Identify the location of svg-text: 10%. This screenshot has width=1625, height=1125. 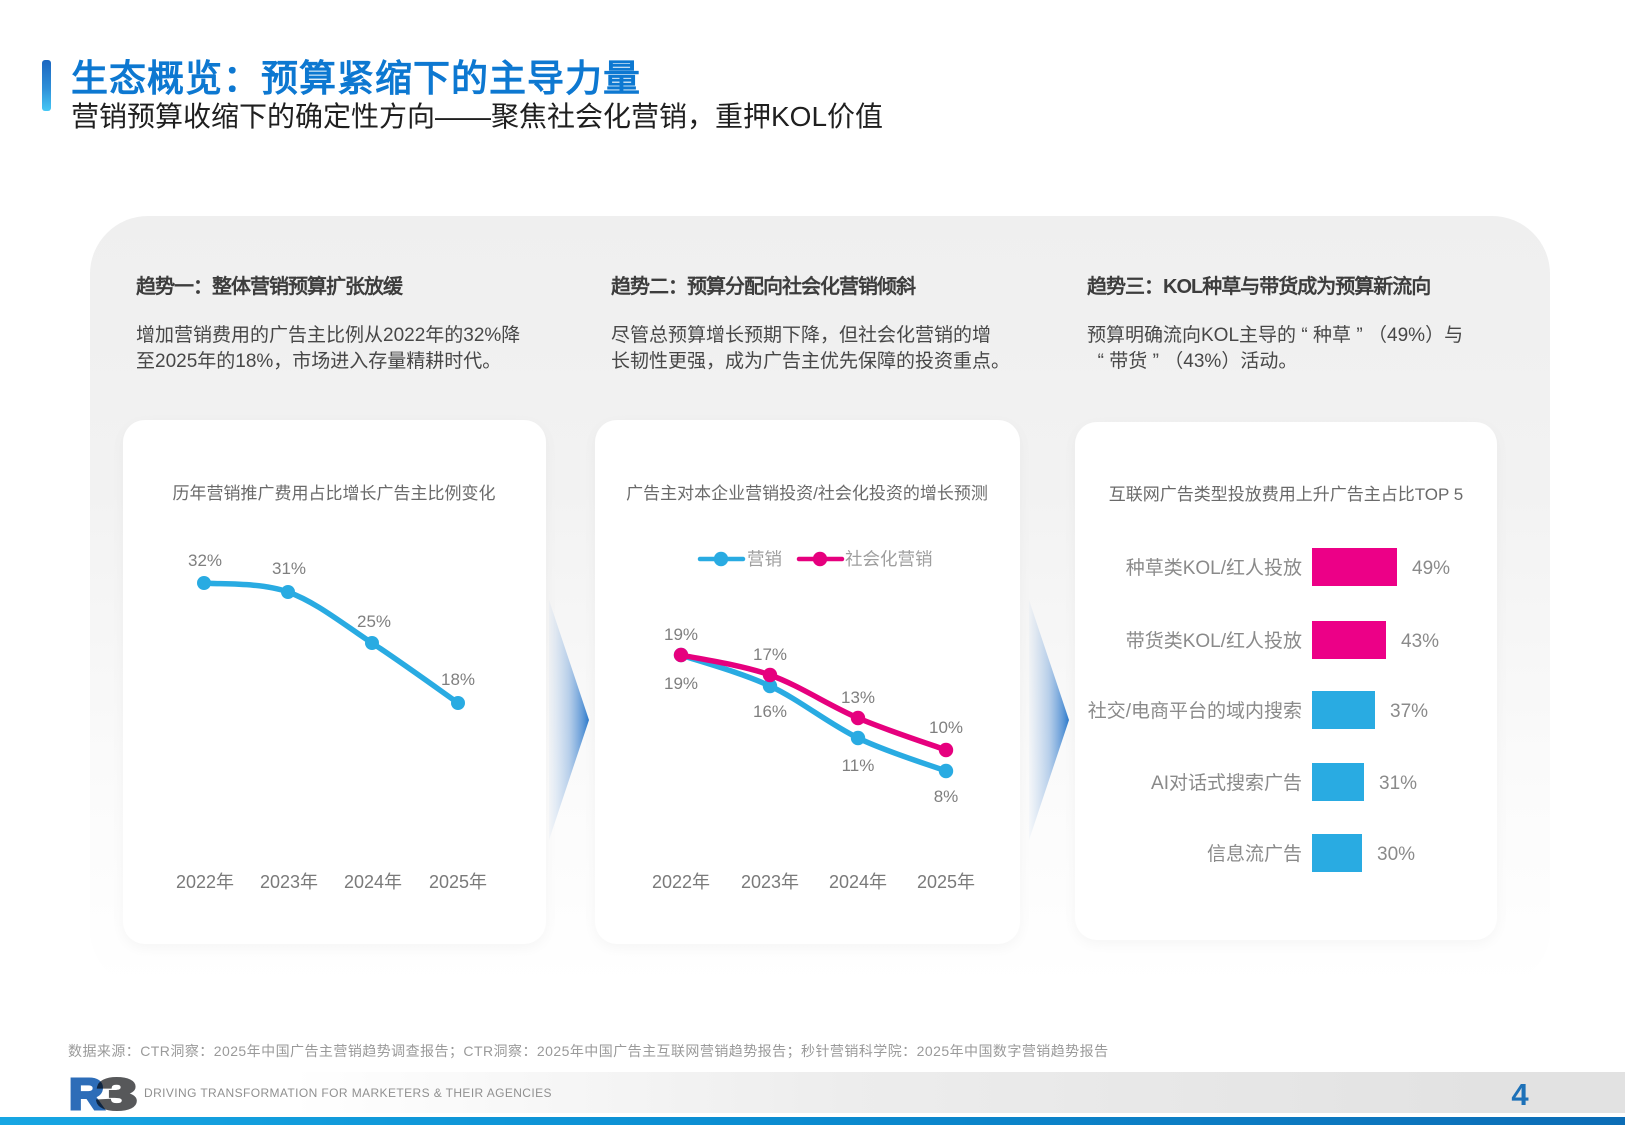
(946, 727).